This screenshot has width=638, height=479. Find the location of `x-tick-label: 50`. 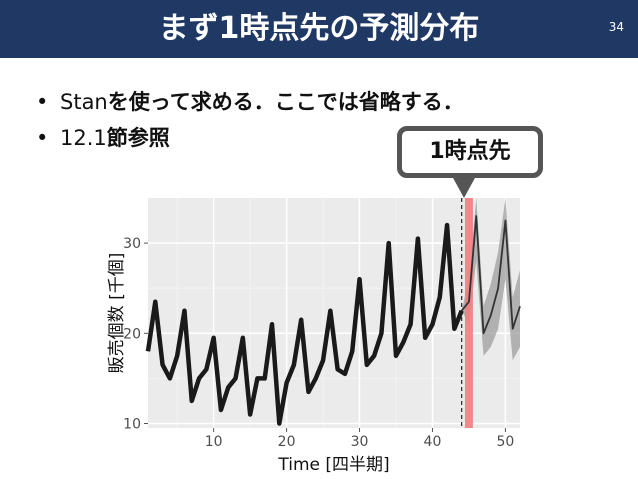

x-tick-label: 50 is located at coordinates (505, 442).